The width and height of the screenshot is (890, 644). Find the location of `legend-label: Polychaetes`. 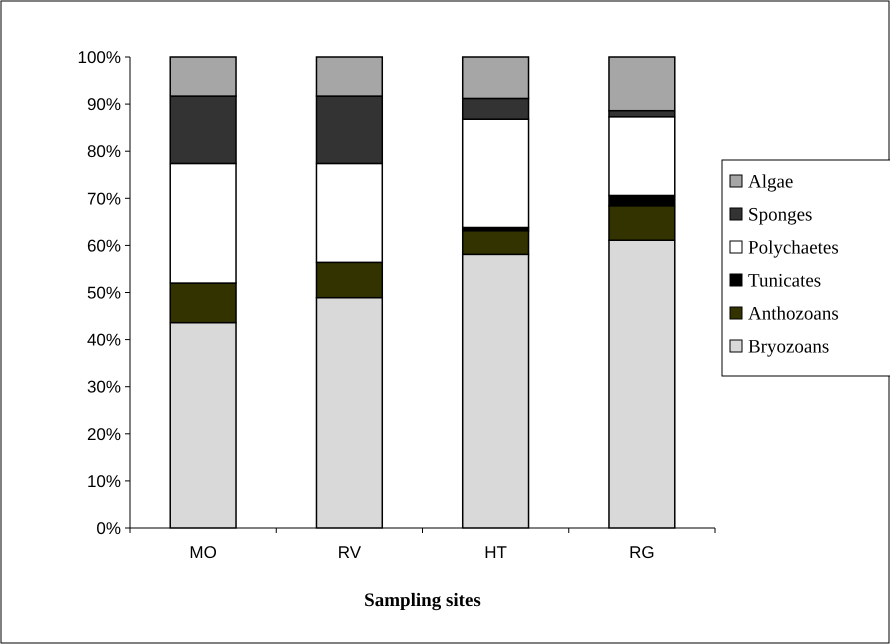

legend-label: Polychaetes is located at coordinates (793, 248).